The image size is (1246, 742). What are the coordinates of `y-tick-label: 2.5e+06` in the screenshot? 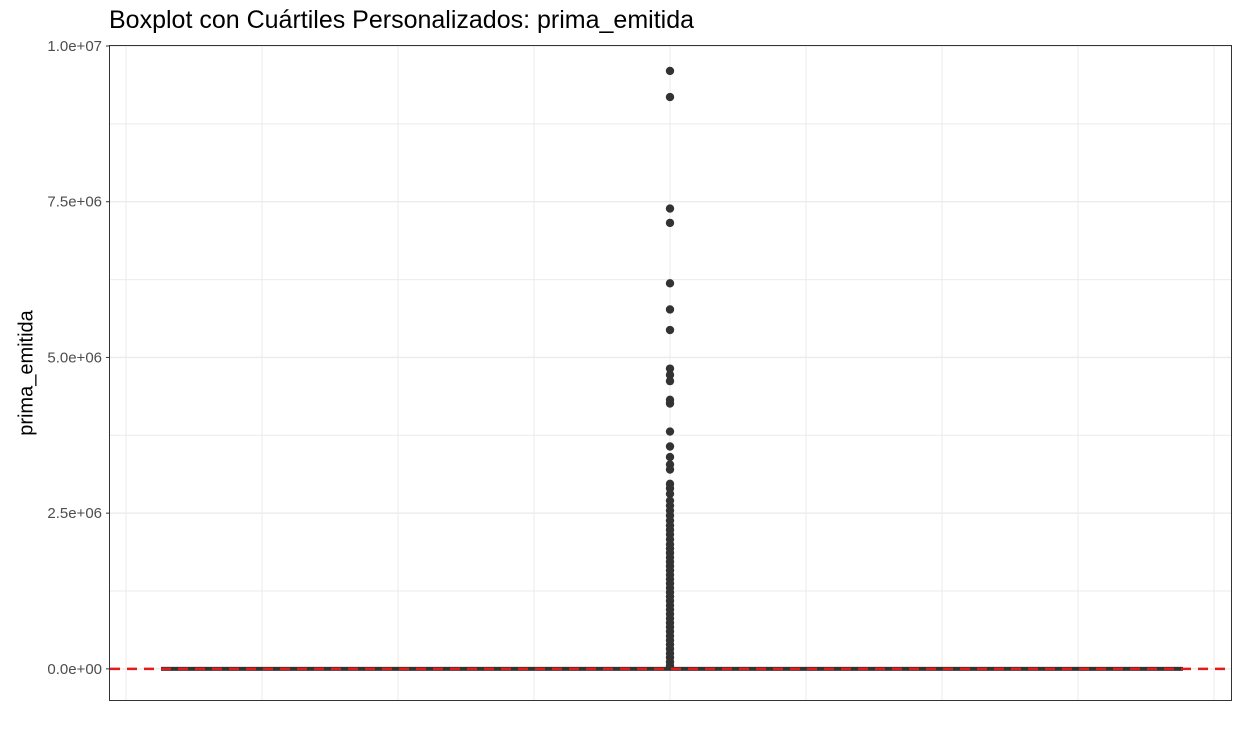 It's located at (74, 513).